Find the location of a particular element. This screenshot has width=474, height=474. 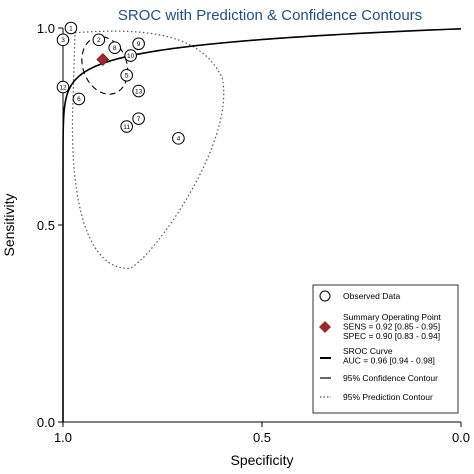

observed-study-point: 11 is located at coordinates (126, 126).